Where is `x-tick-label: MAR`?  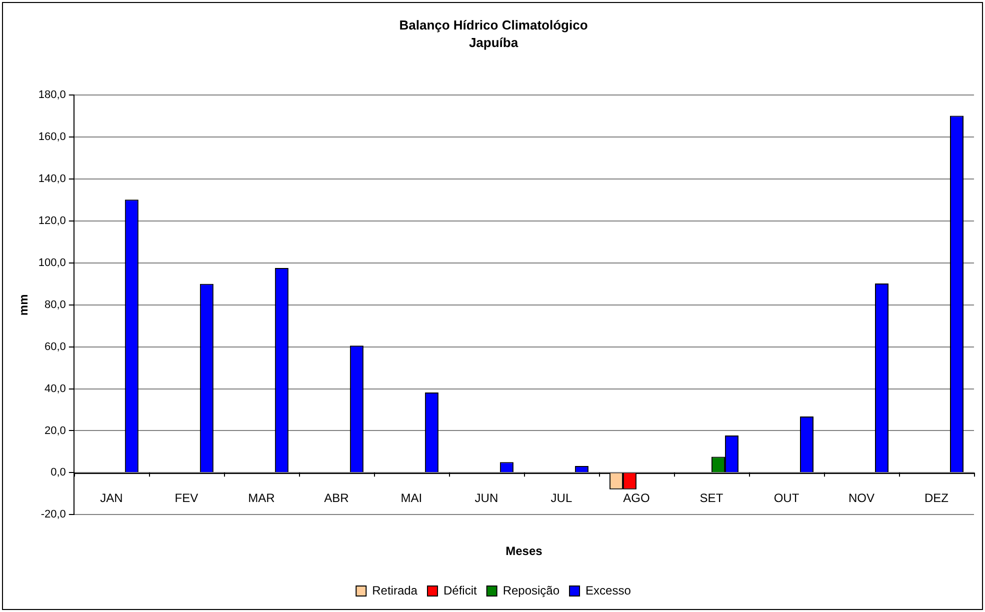
x-tick-label: MAR is located at coordinates (262, 497).